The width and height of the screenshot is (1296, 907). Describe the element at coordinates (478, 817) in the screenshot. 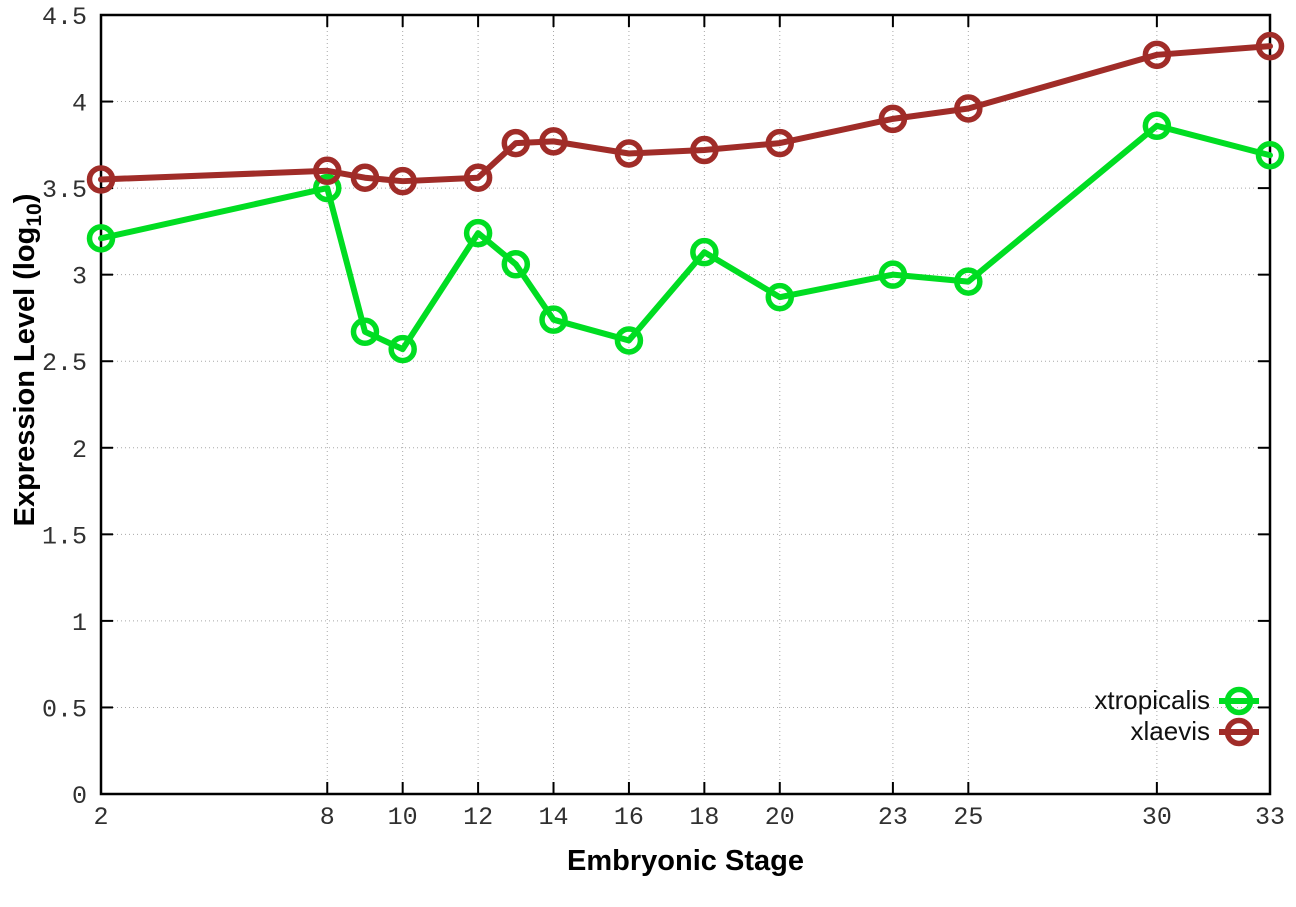

I see `x-tick-label: 12` at that location.